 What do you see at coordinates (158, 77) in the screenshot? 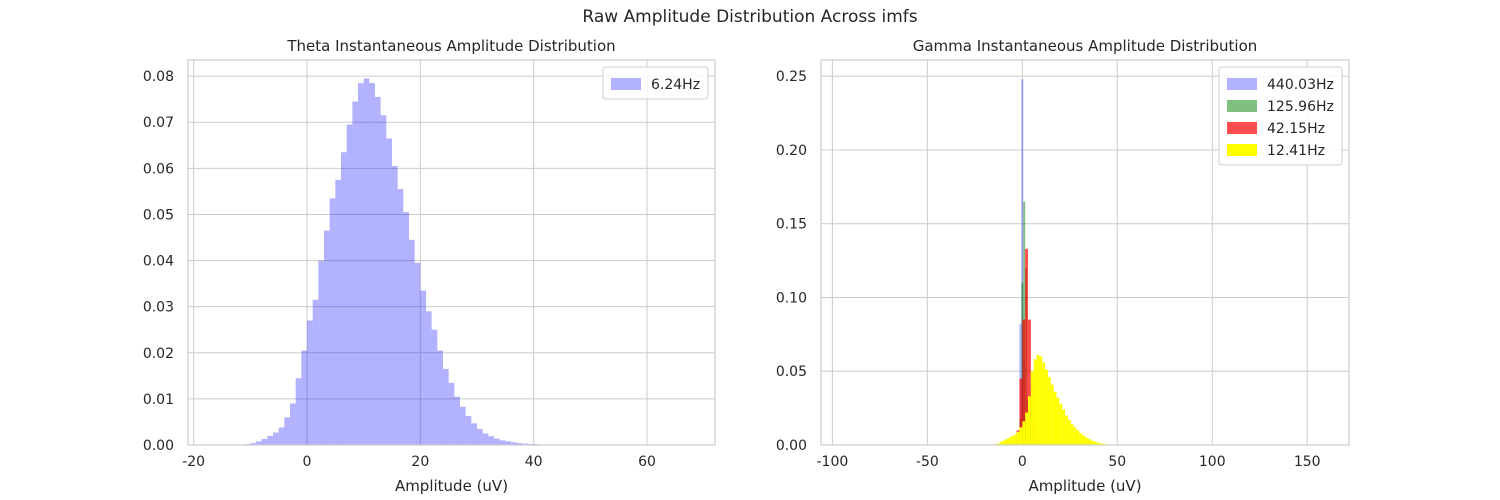
I see `y-tick-label: 0.08` at bounding box center [158, 77].